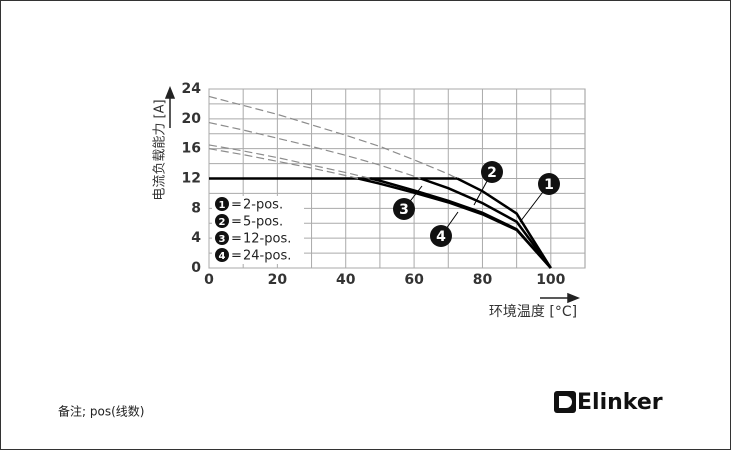 The width and height of the screenshot is (731, 450). What do you see at coordinates (267, 256) in the screenshot?
I see `legend-label: 24-pos.` at bounding box center [267, 256].